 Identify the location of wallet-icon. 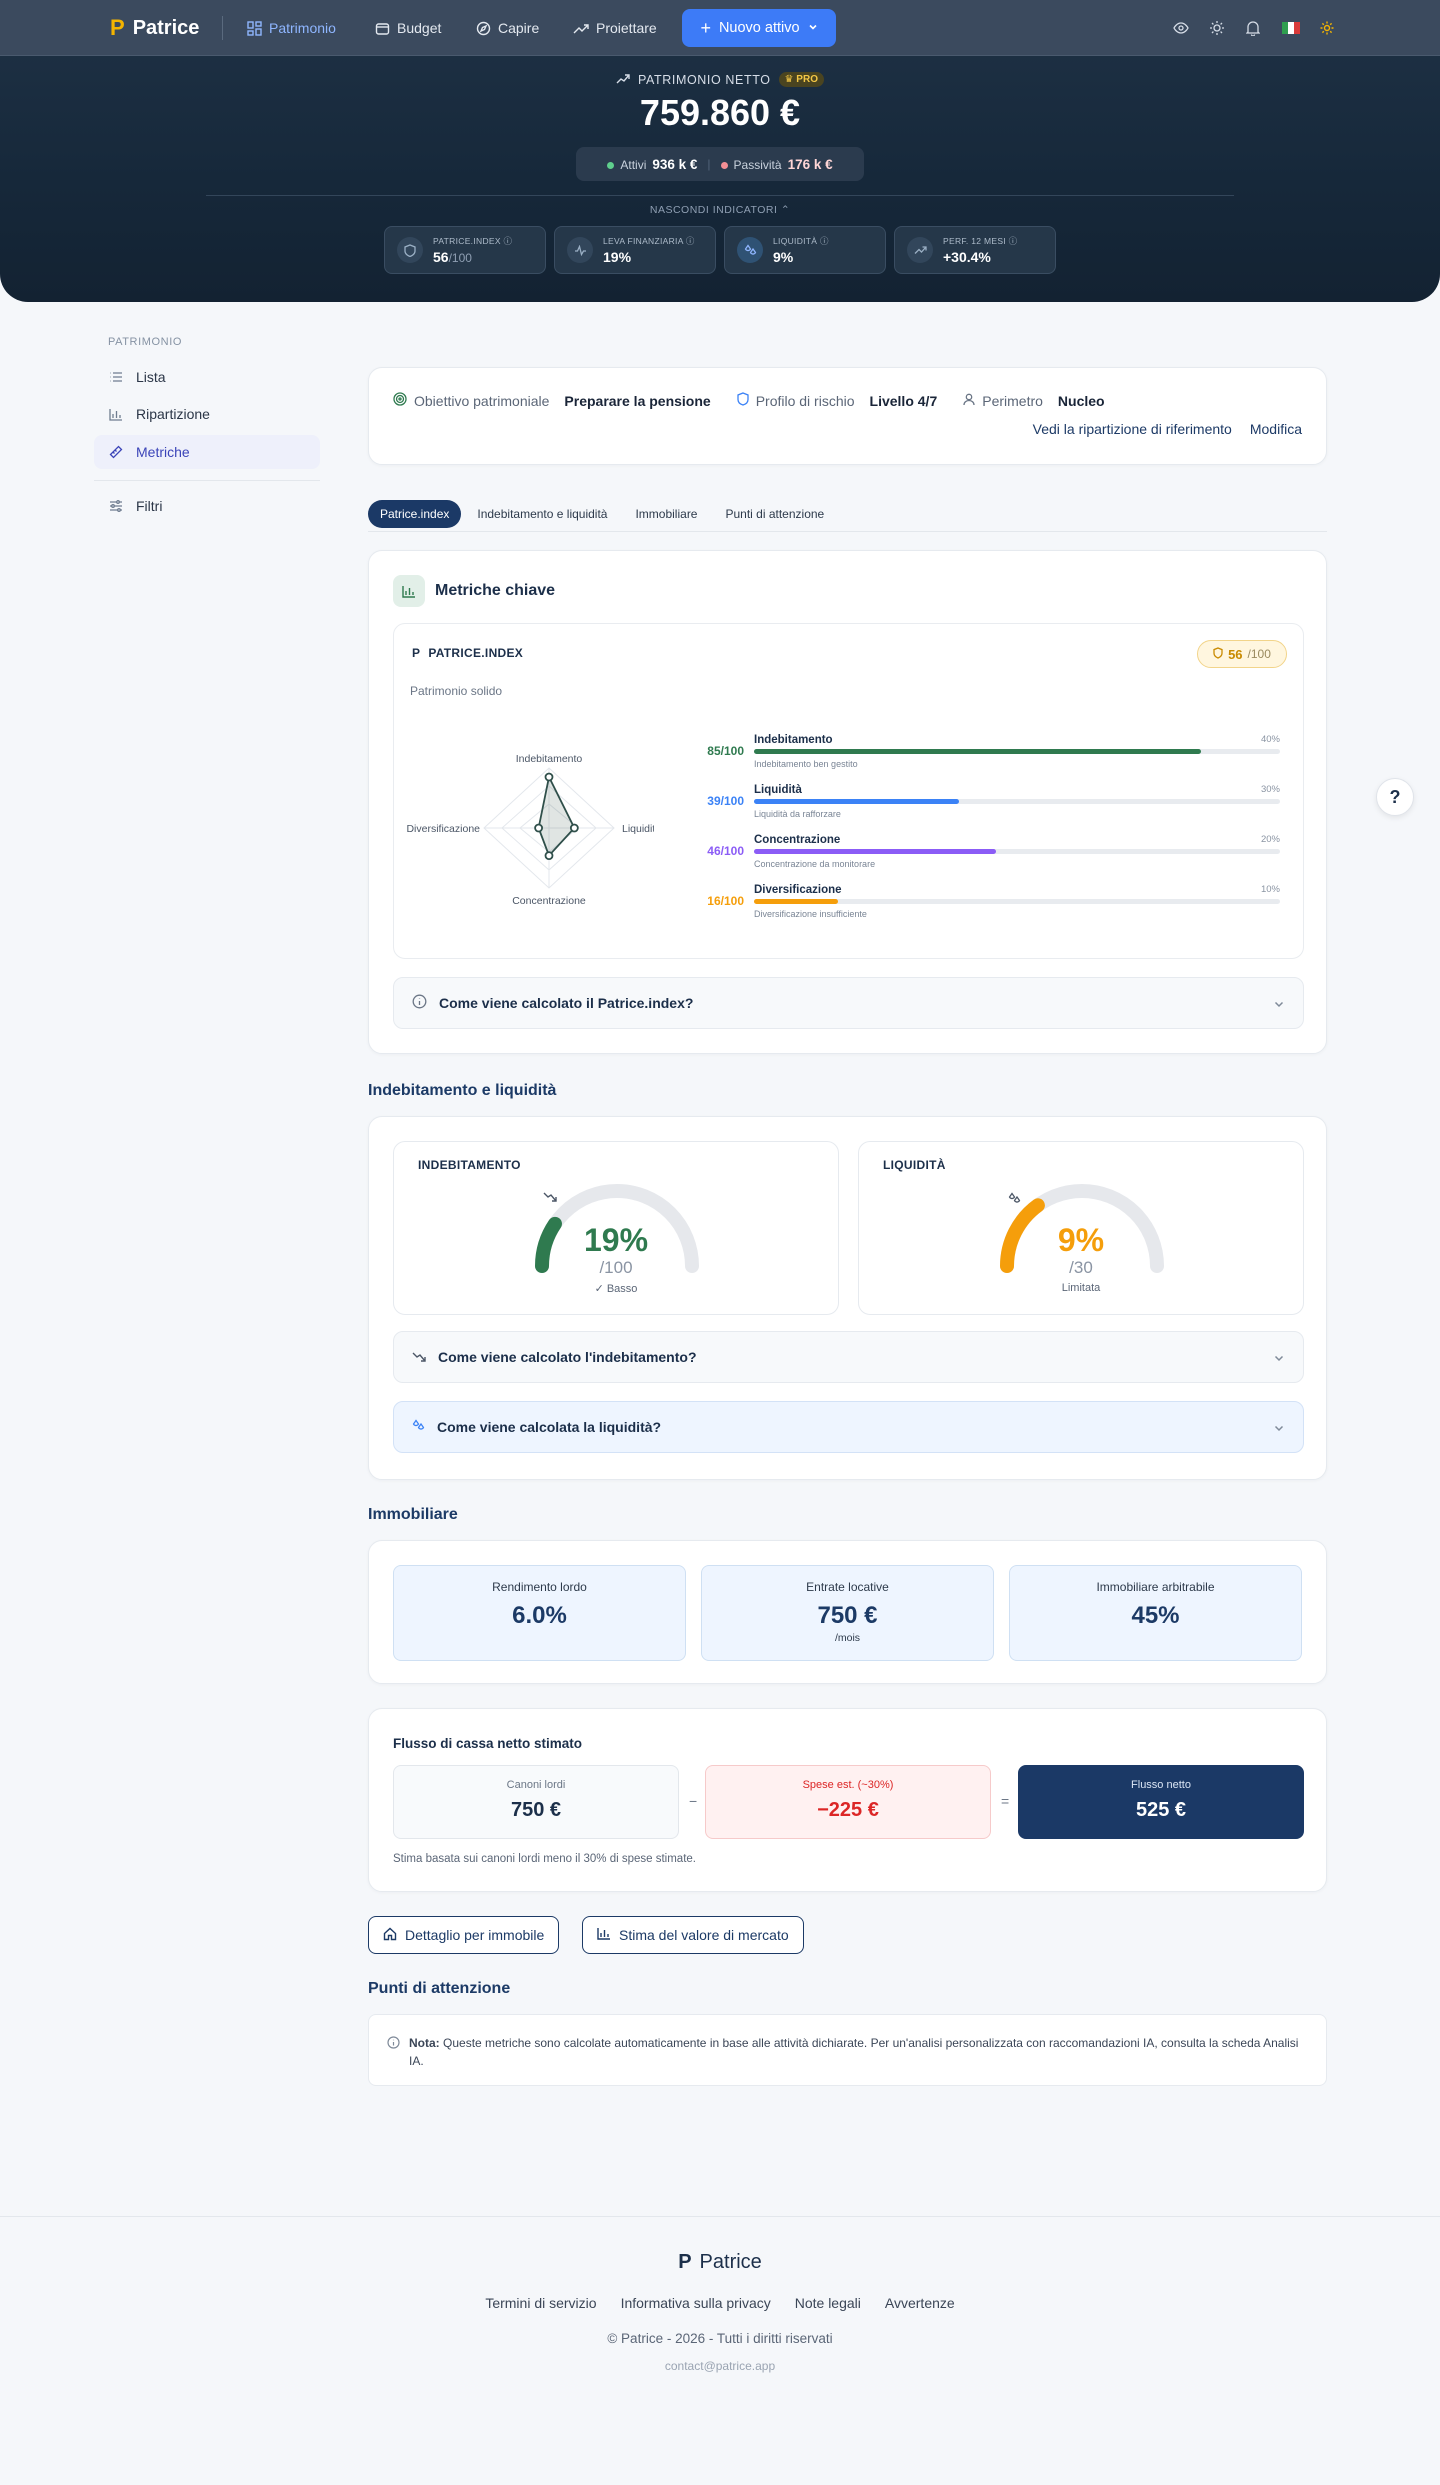
(382, 28).